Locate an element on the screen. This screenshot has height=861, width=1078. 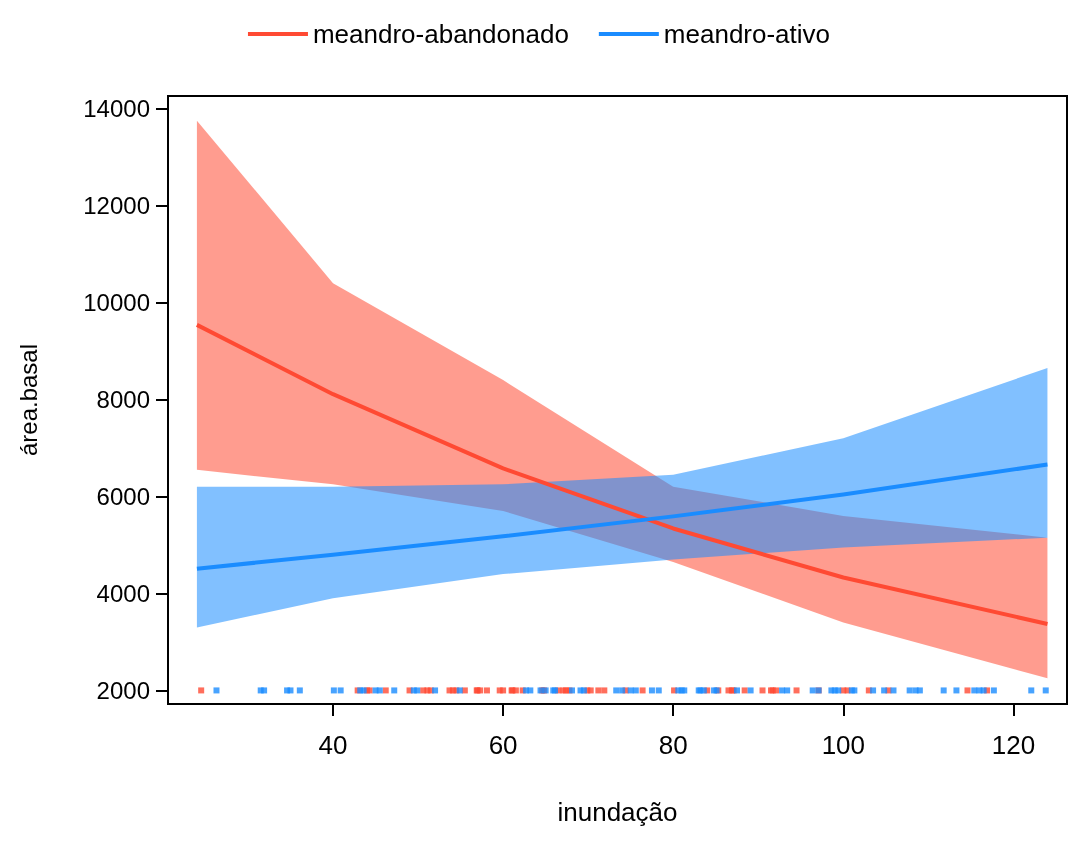
x-tick-label: 60 is located at coordinates (503, 745).